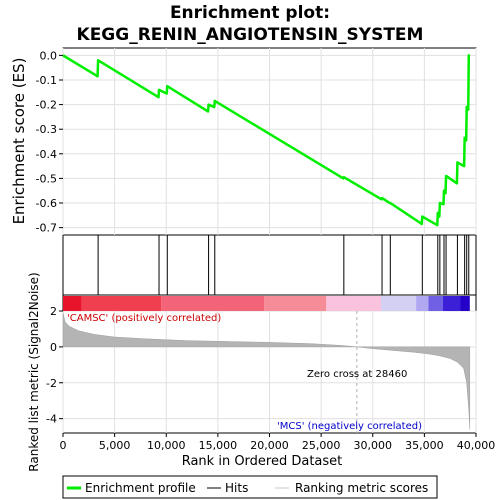 This screenshot has height=500, width=500. What do you see at coordinates (53, 347) in the screenshot?
I see `metric-tick-label-1: 0` at bounding box center [53, 347].